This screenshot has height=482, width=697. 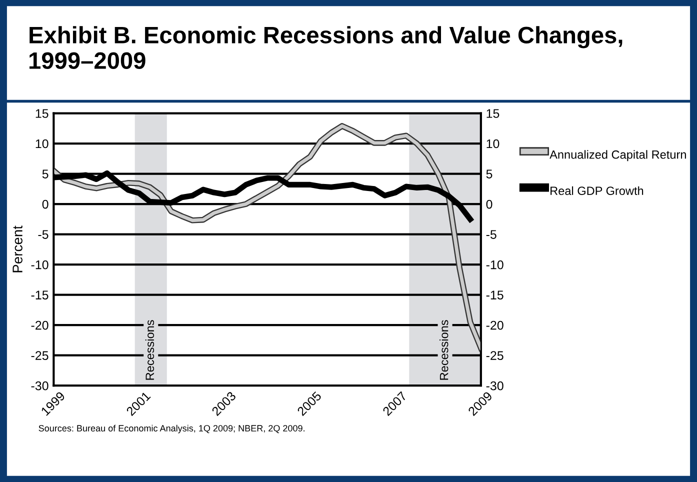 What do you see at coordinates (39, 265) in the screenshot?
I see `y-tick-label: -10` at bounding box center [39, 265].